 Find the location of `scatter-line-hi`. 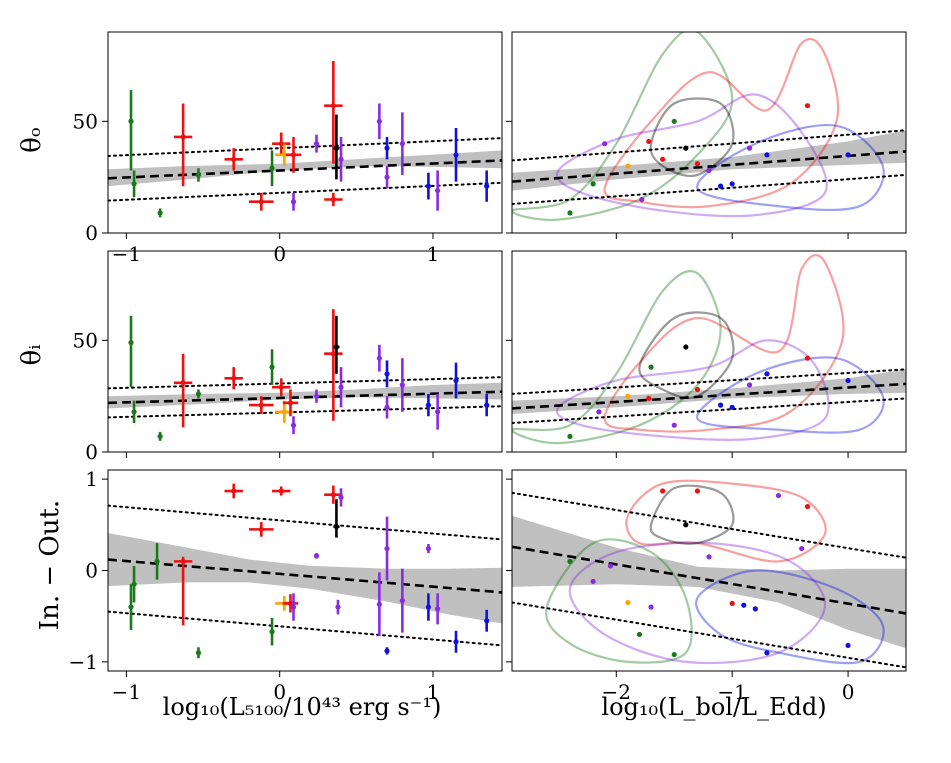

scatter-line-hi is located at coordinates (305, 383).